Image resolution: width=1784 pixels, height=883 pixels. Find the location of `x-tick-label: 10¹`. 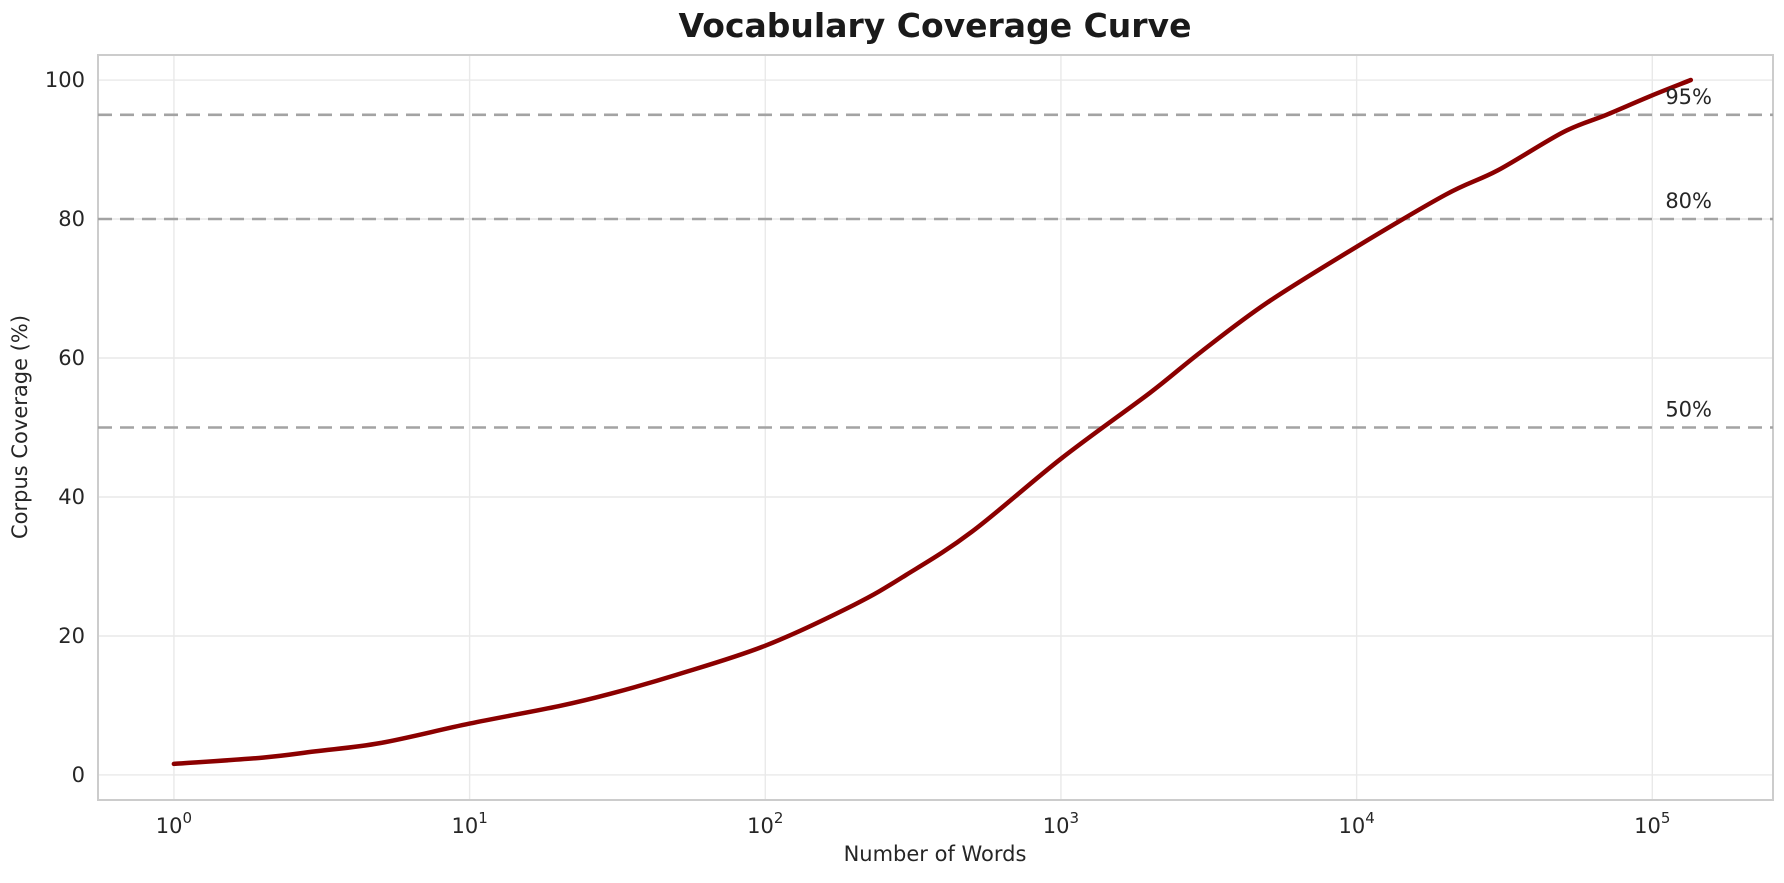

x-tick-label: 10¹ is located at coordinates (469, 823).